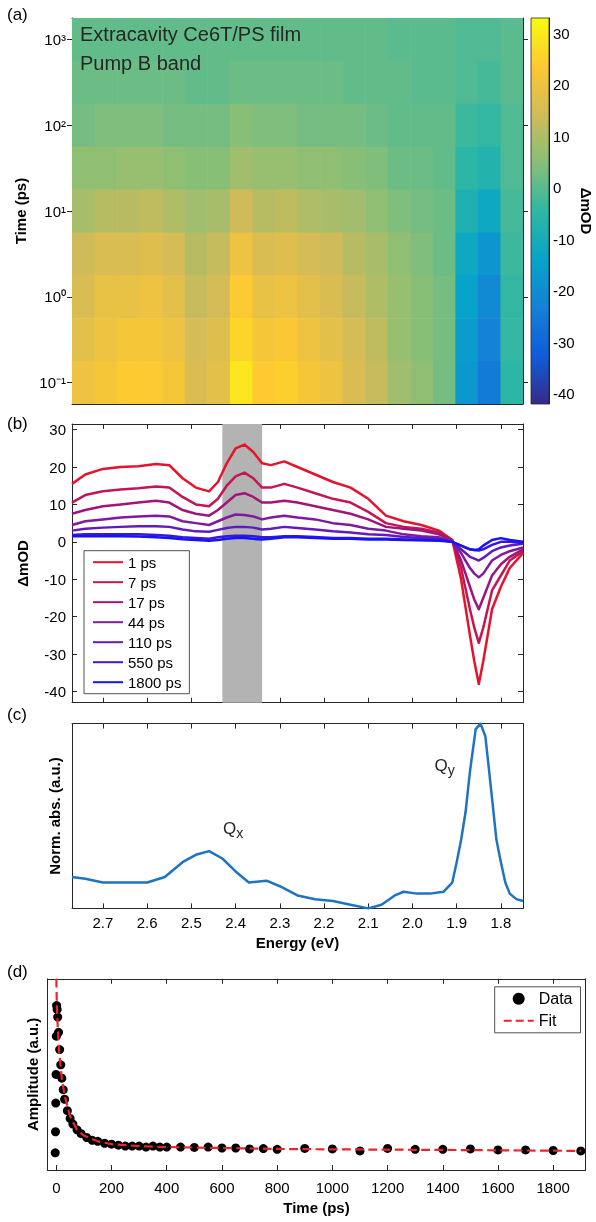 This screenshot has width=596, height=1222. Describe the element at coordinates (22, 563) in the screenshot. I see `y-axis-title: ΔmOD` at that location.